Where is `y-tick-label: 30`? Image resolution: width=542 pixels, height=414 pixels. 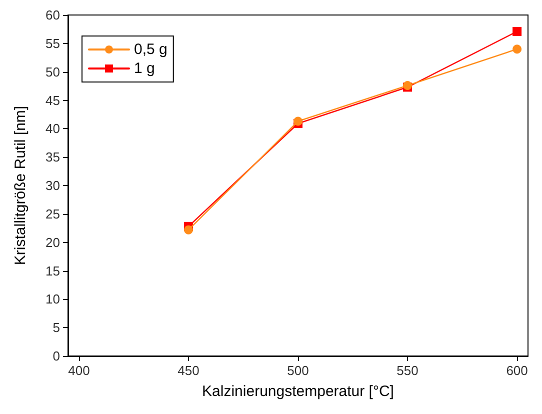
y-tick-label: 30 is located at coordinates (53, 185).